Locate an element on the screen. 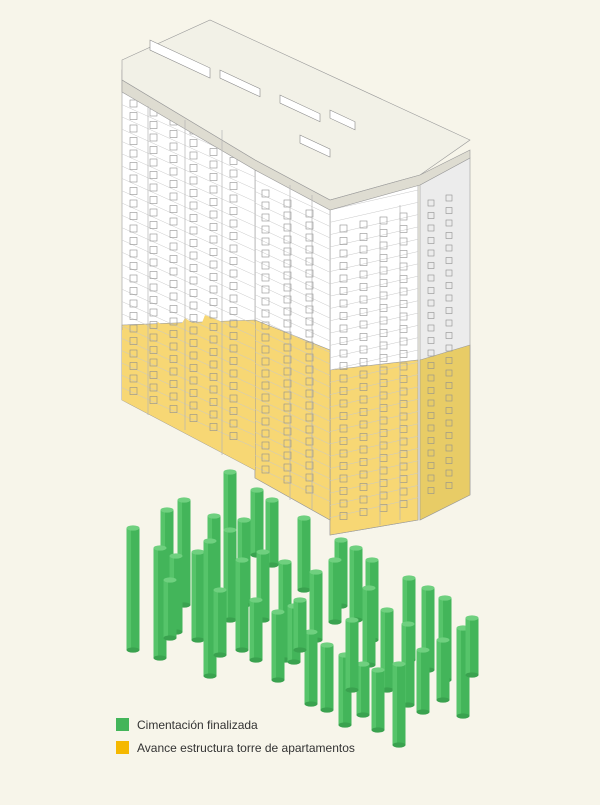 This screenshot has height=805, width=600. windows-middle is located at coordinates (287, 341).